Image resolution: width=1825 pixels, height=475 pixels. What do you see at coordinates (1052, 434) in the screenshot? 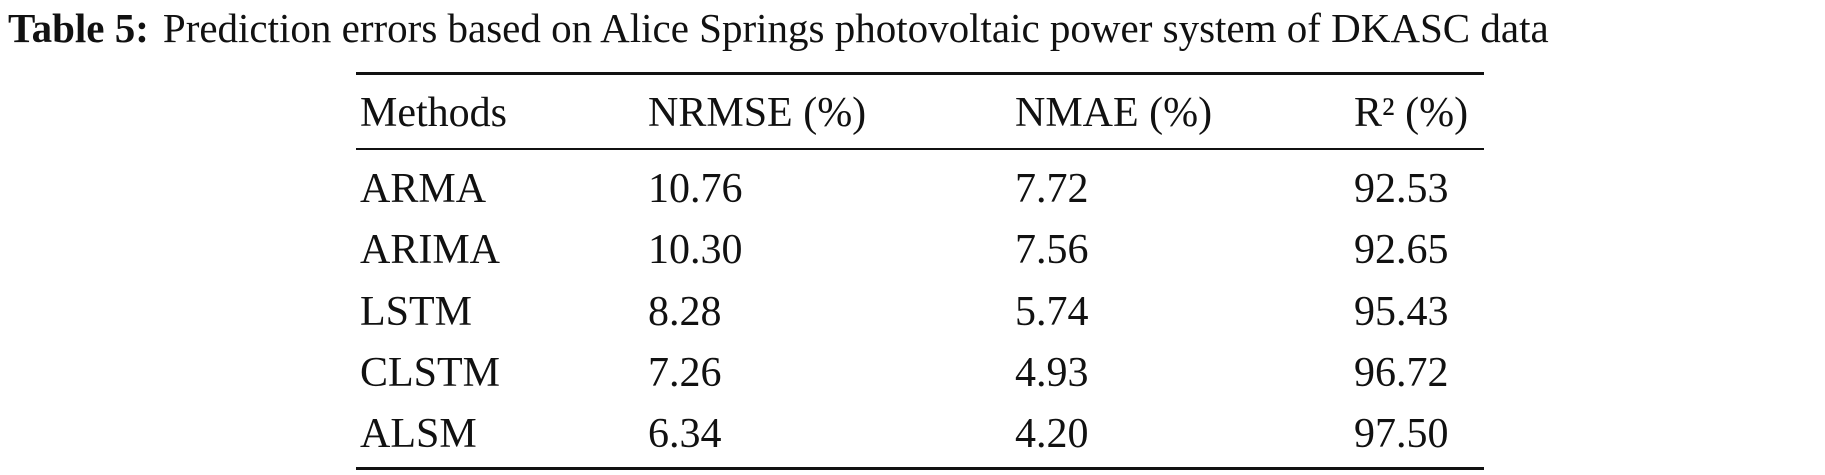
I see `table-cell: 4.20` at bounding box center [1052, 434].